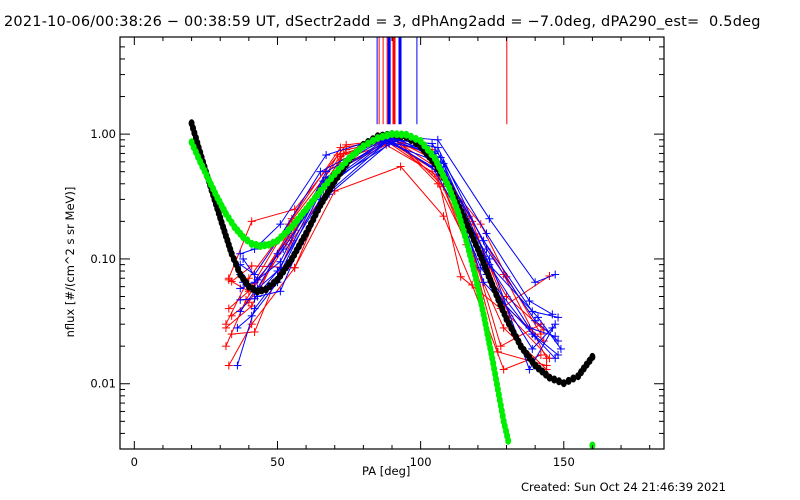  What do you see at coordinates (70, 262) in the screenshot?
I see `y-axis-label: nflux [#/(cm^2 s sr MeV)]` at bounding box center [70, 262].